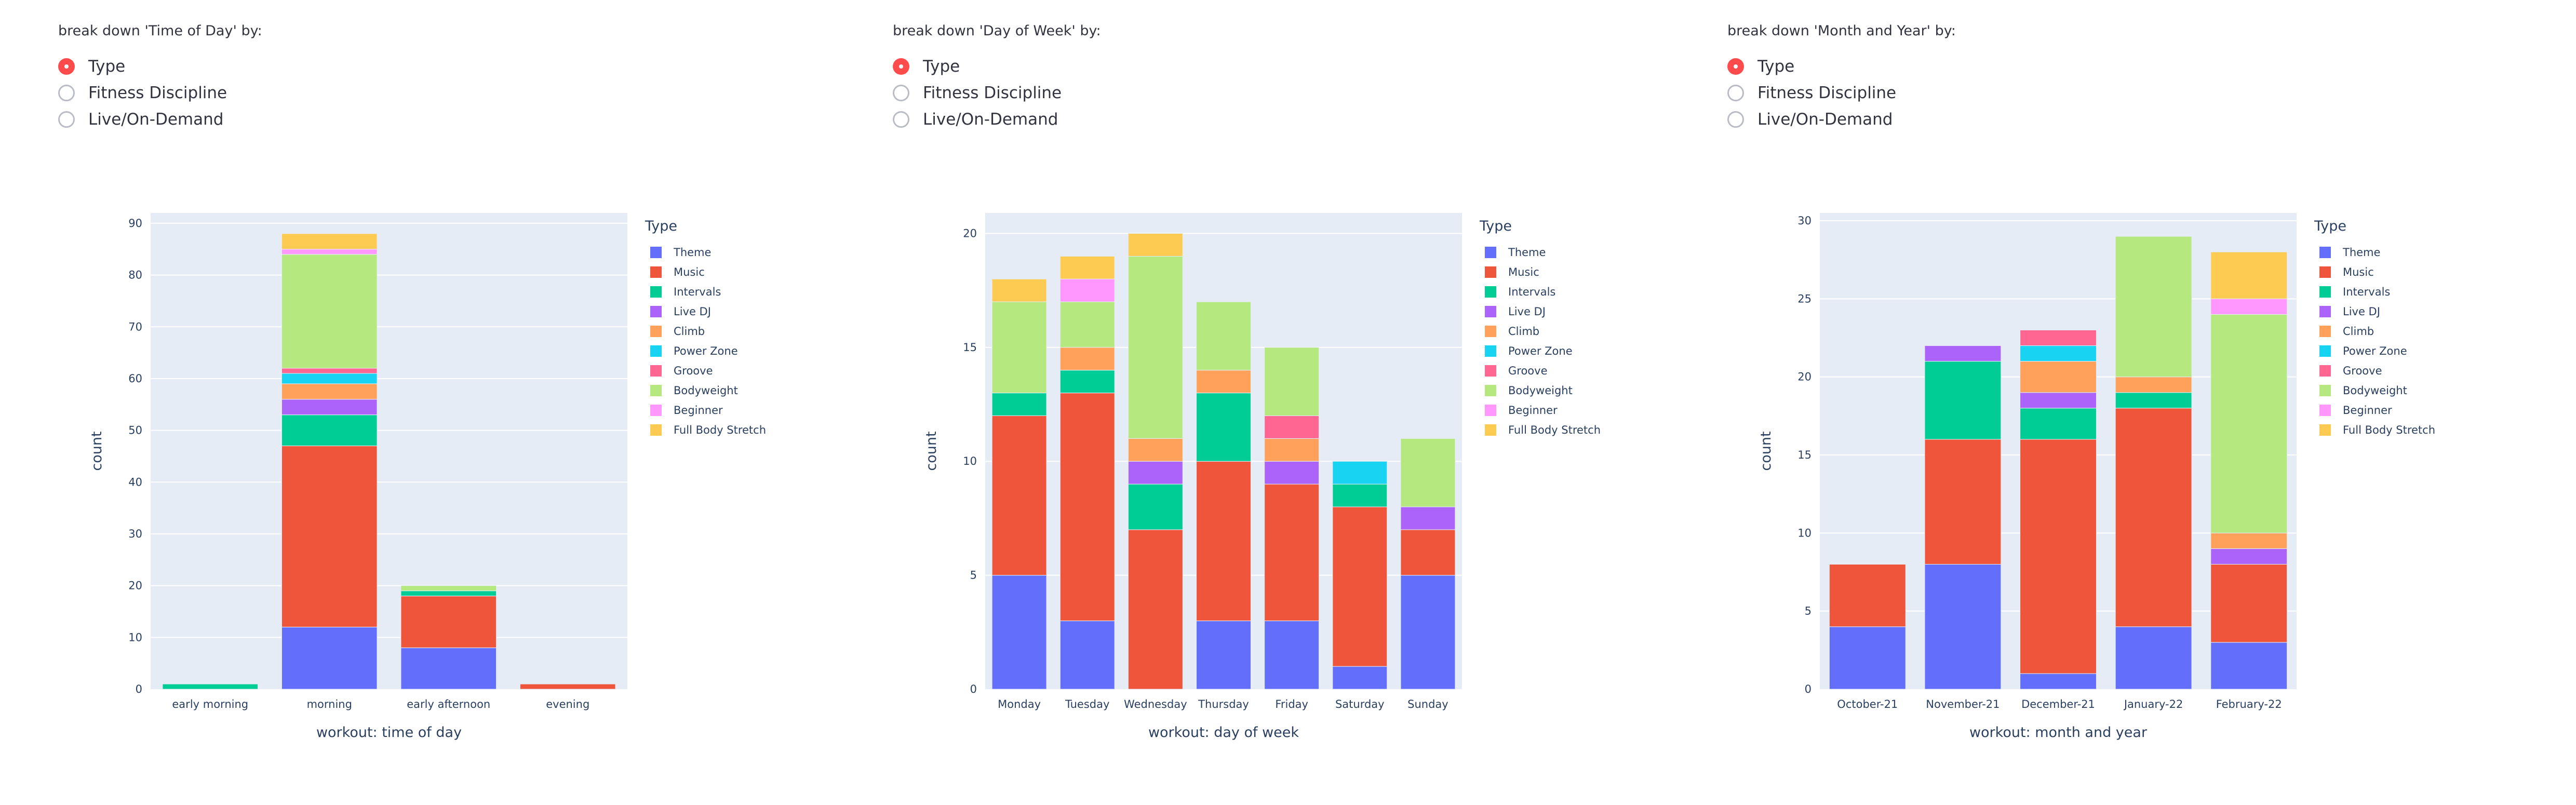 The height and width of the screenshot is (805, 2576). I want to click on legend-swatch-beginner, so click(1490, 411).